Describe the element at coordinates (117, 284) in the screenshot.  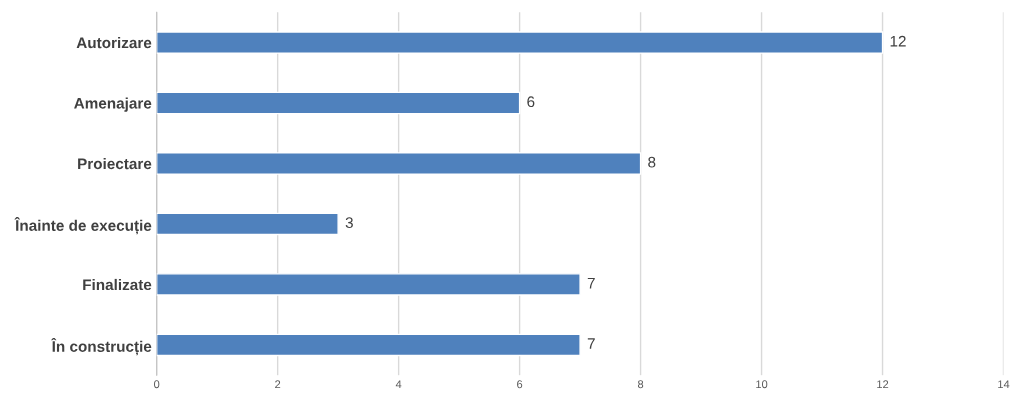
I see `y-tick-label: Finalizate` at that location.